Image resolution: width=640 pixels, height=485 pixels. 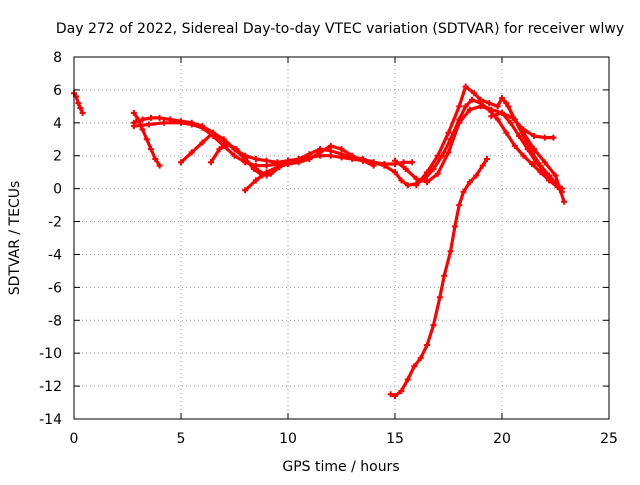 I want to click on y-tick-label: 2, so click(x=57, y=157).